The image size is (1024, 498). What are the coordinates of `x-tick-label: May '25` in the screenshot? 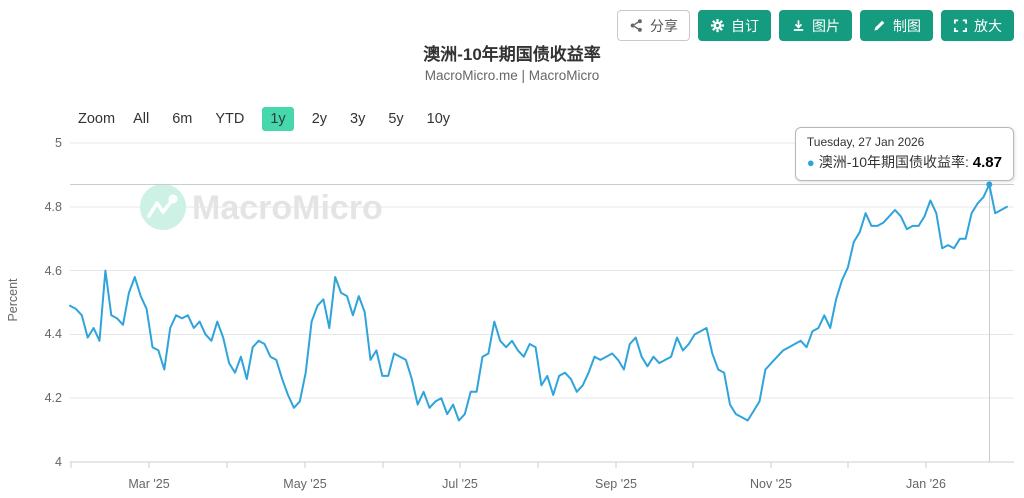 It's located at (305, 484).